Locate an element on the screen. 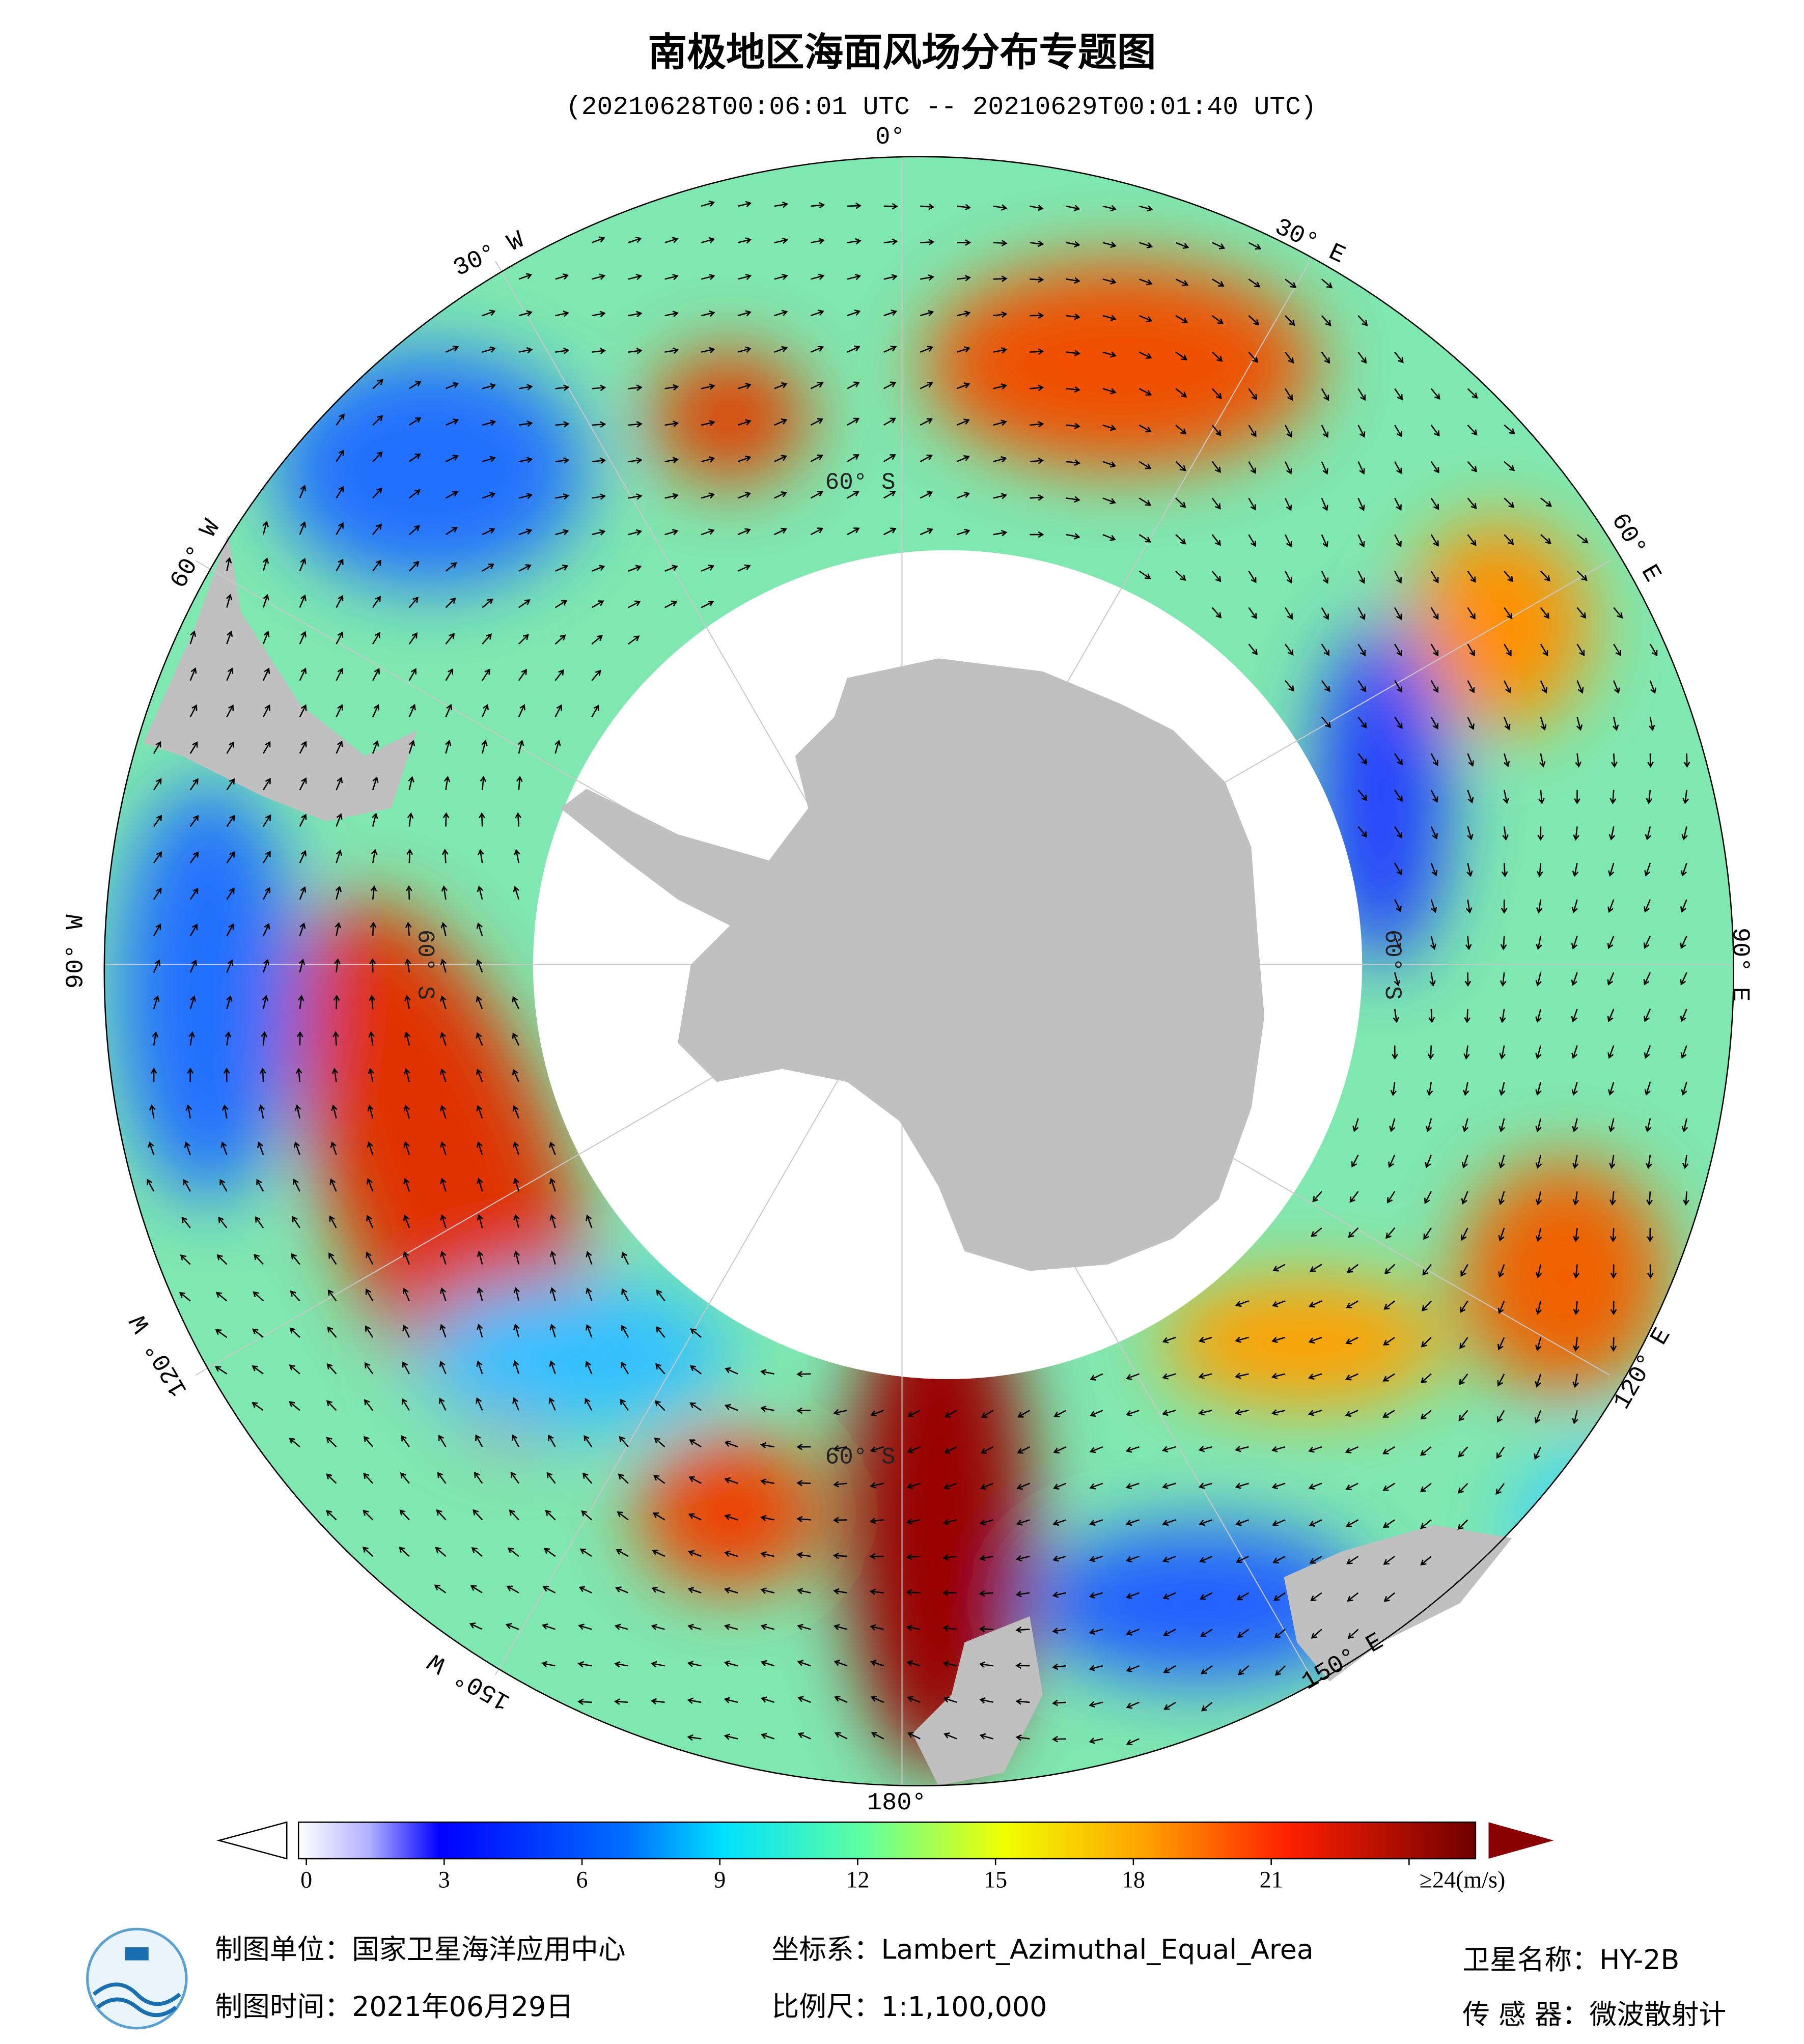 The image size is (1804, 2044). colorbar-tick-label: 15 is located at coordinates (995, 1880).